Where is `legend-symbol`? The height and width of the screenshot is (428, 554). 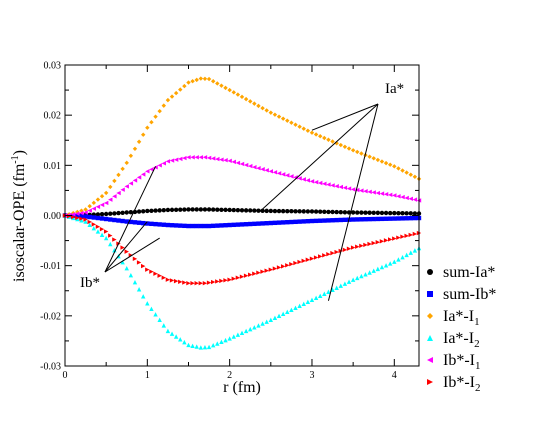 legend-symbol is located at coordinates (430, 338).